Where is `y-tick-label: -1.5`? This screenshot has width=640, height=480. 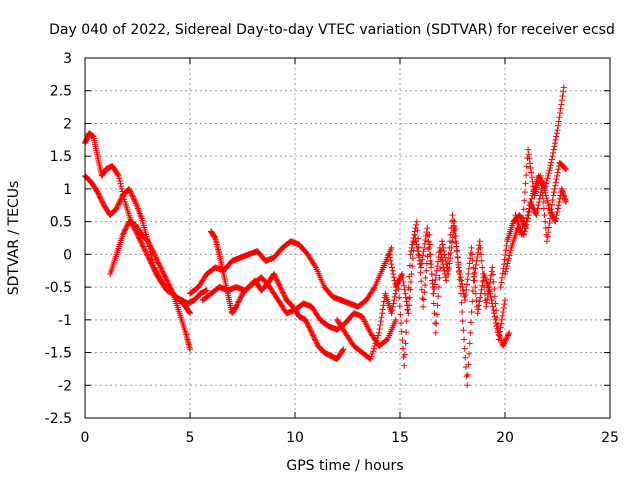 y-tick-label: -1.5 is located at coordinates (58, 354).